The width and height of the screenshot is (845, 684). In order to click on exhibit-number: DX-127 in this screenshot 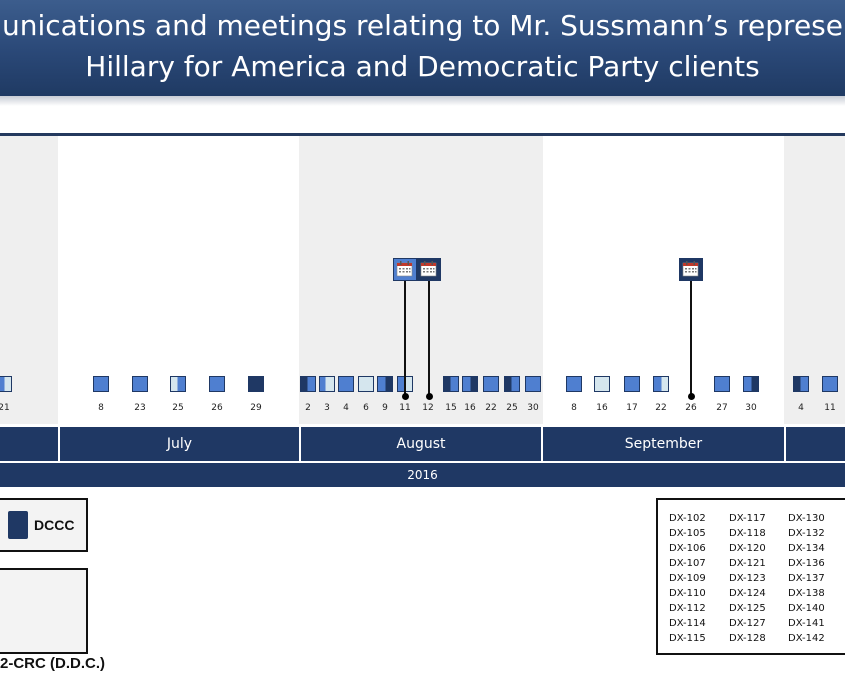, I will do `click(747, 623)`.